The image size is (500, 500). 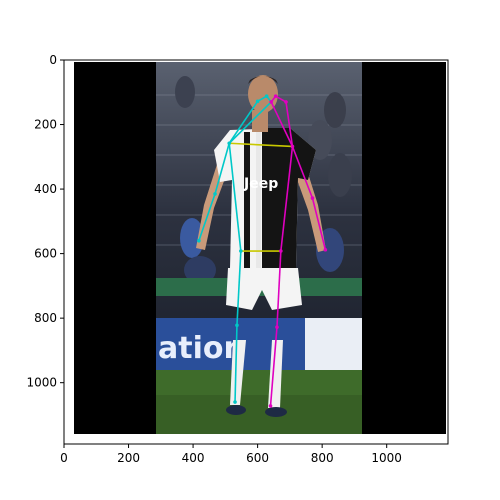 What do you see at coordinates (215, 194) in the screenshot?
I see `keypoint-right-elbow` at bounding box center [215, 194].